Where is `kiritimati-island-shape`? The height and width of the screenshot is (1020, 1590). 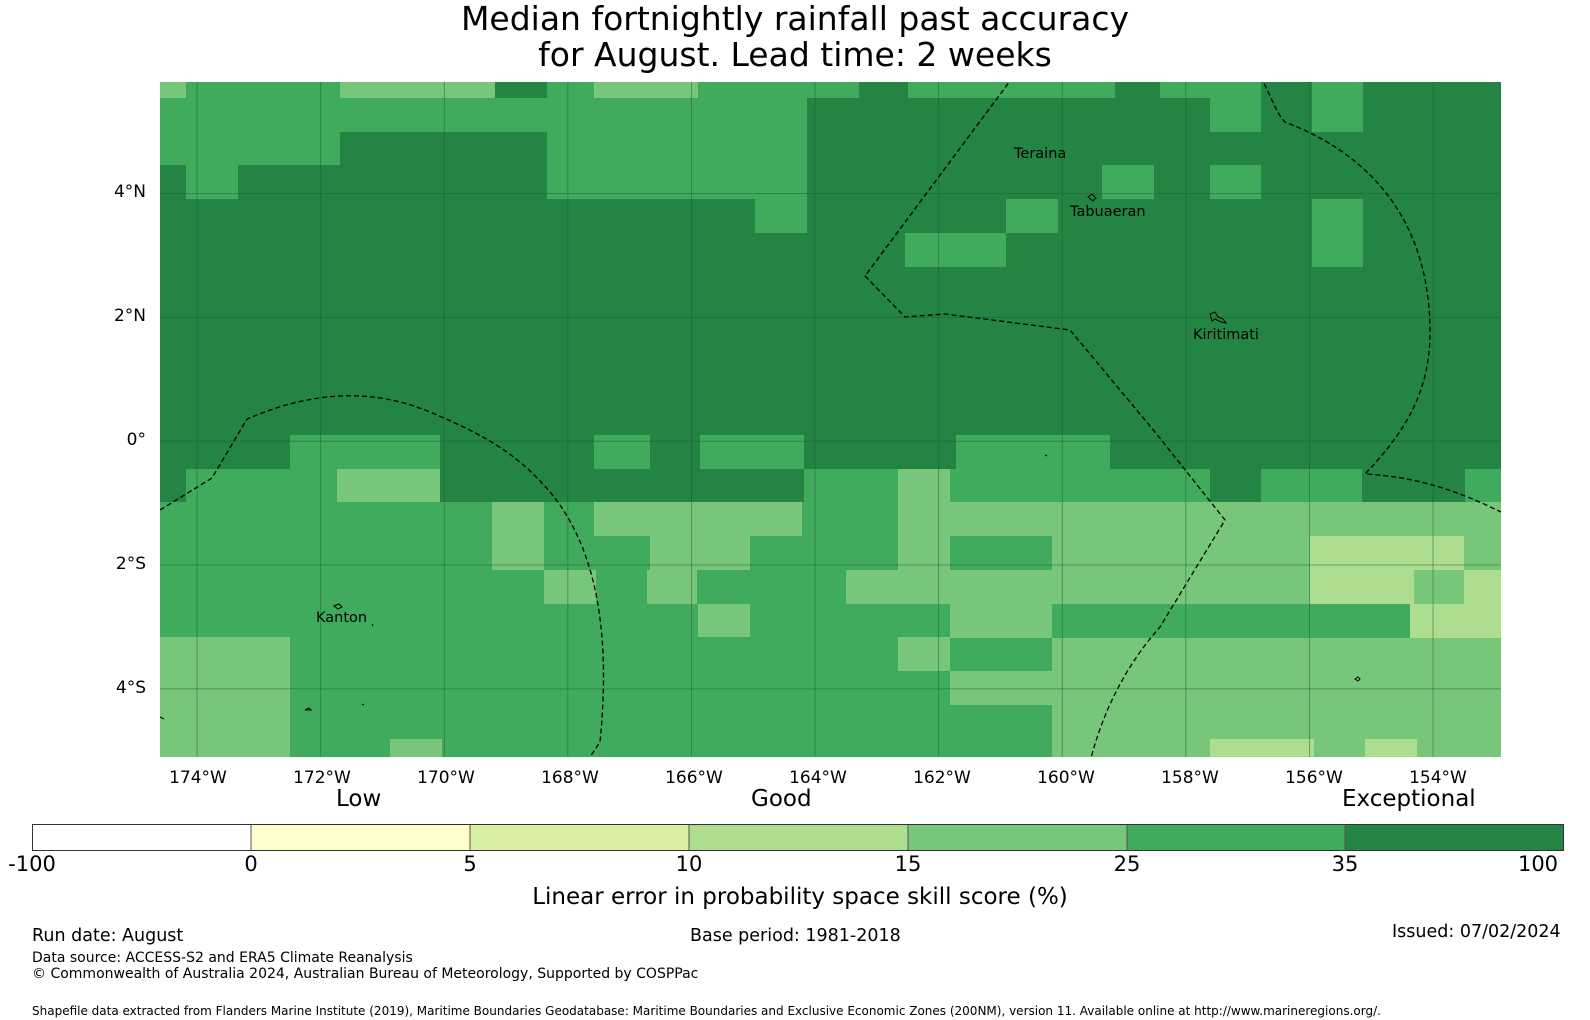 kiritimati-island-shape is located at coordinates (1218, 317).